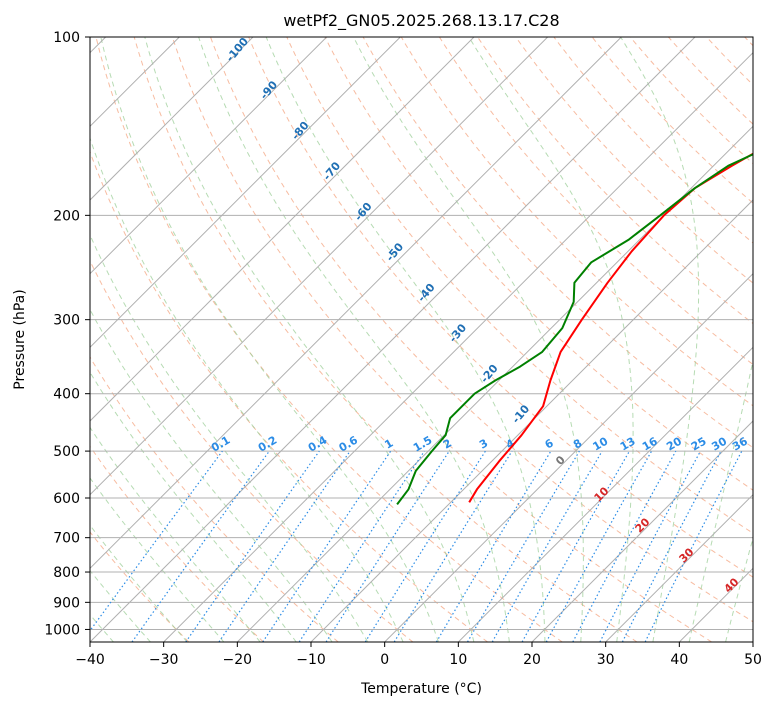 The width and height of the screenshot is (775, 708). What do you see at coordinates (66, 539) in the screenshot?
I see `y-tick-label: 700` at bounding box center [66, 539].